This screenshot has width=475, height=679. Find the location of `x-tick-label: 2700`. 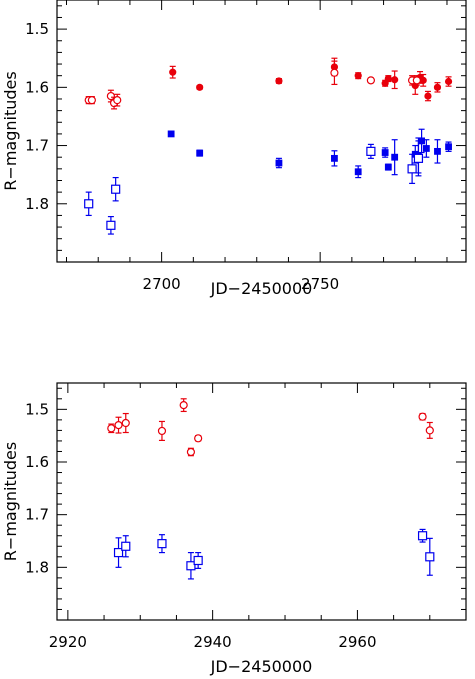

x-tick-label: 2700 is located at coordinates (162, 284).